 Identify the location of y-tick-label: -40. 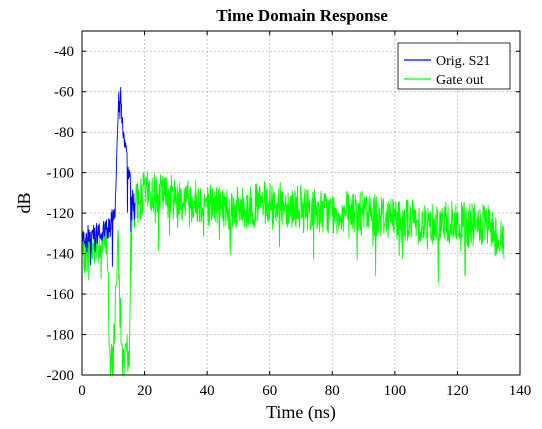
(64, 52).